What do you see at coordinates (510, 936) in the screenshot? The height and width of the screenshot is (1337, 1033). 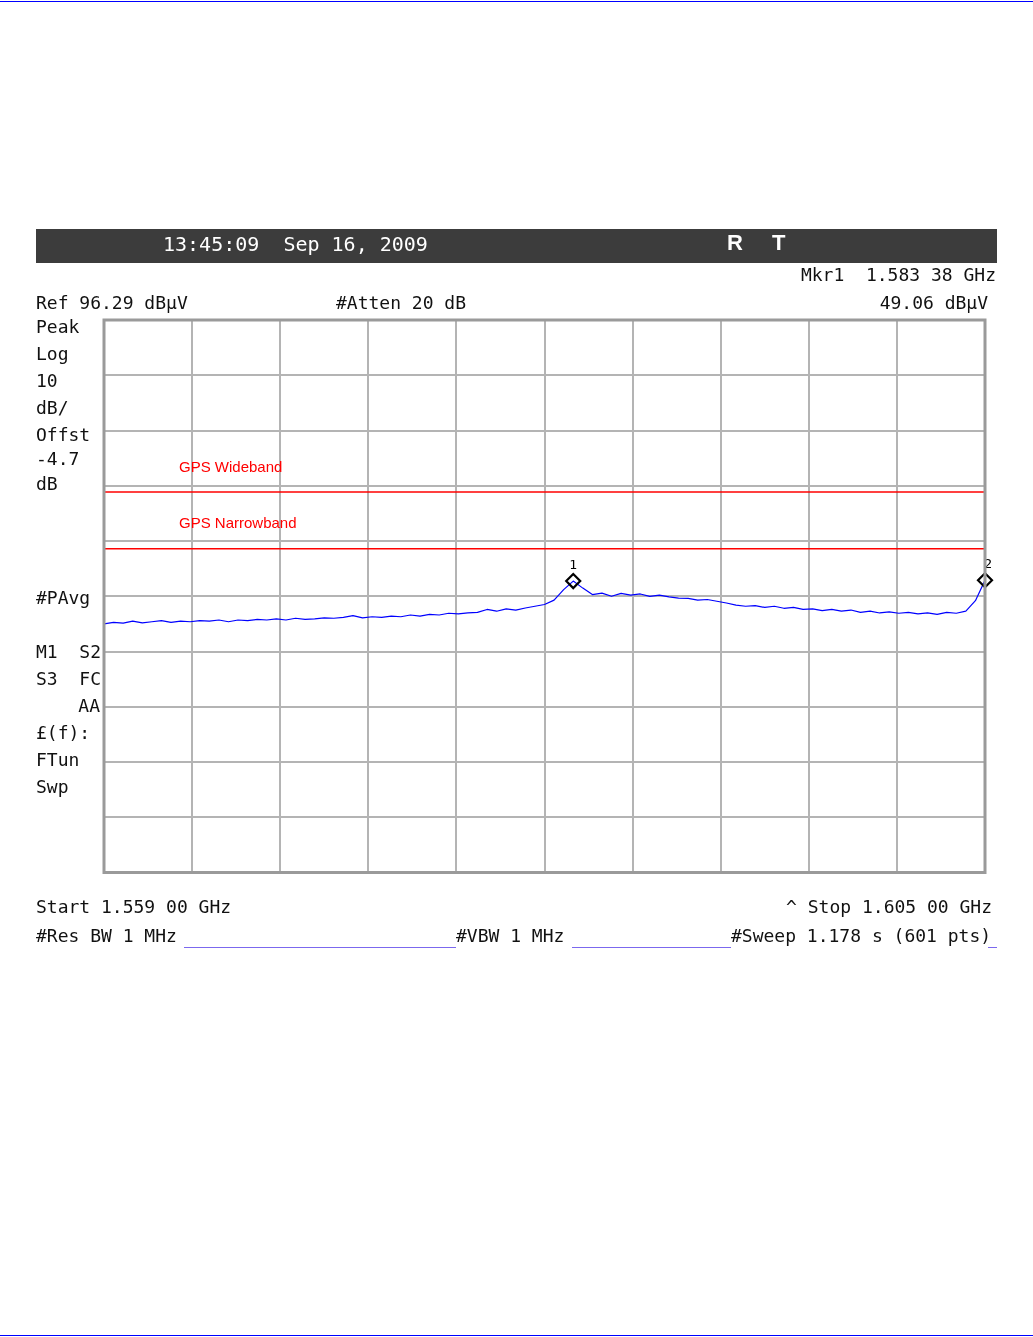 I see `text: #VBW 1 MHz` at bounding box center [510, 936].